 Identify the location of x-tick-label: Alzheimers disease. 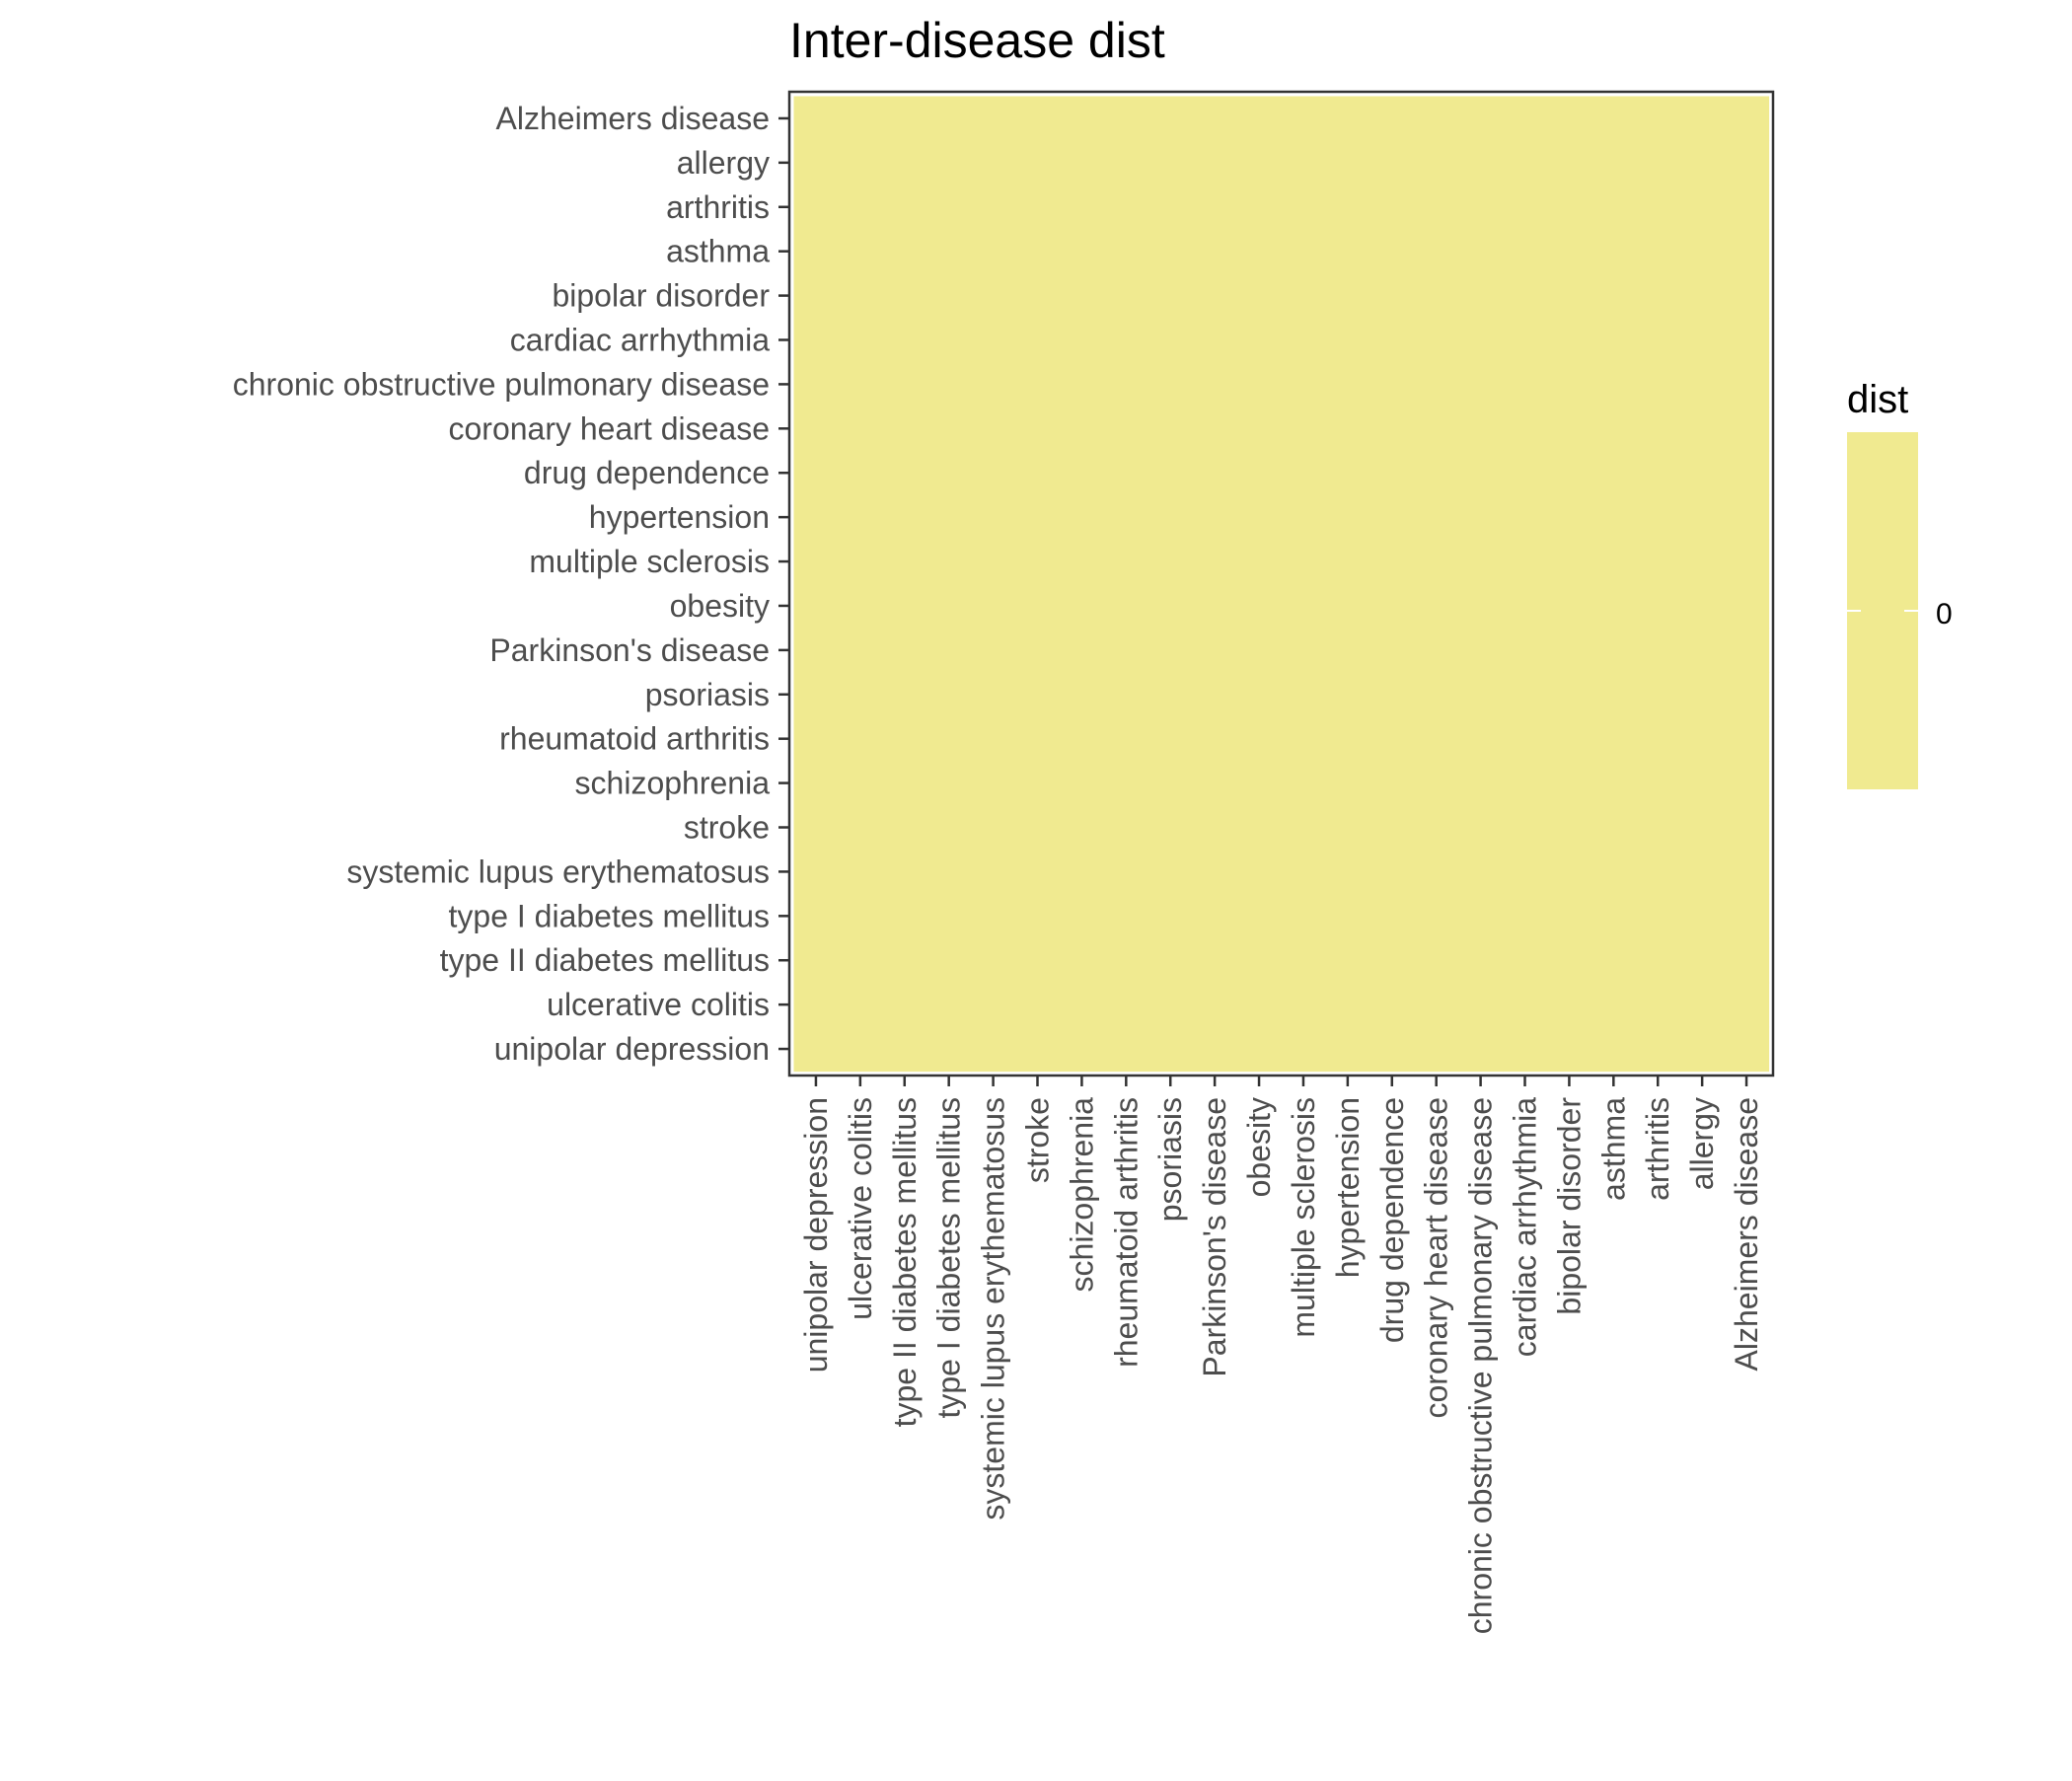
(1747, 1234).